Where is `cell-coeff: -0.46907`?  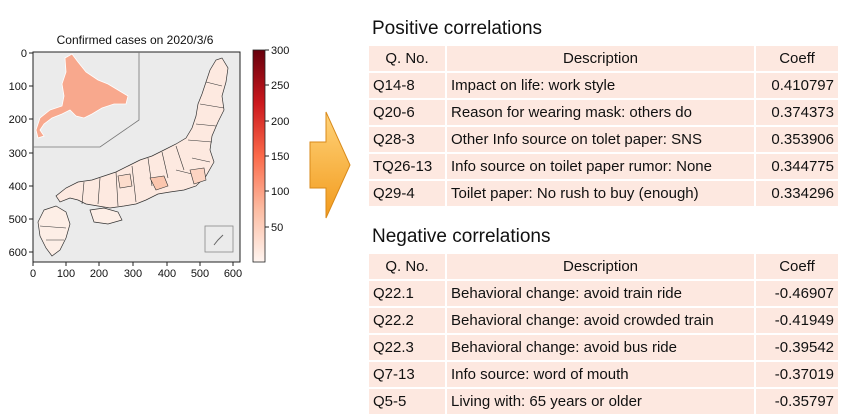
cell-coeff: -0.46907 is located at coordinates (797, 293).